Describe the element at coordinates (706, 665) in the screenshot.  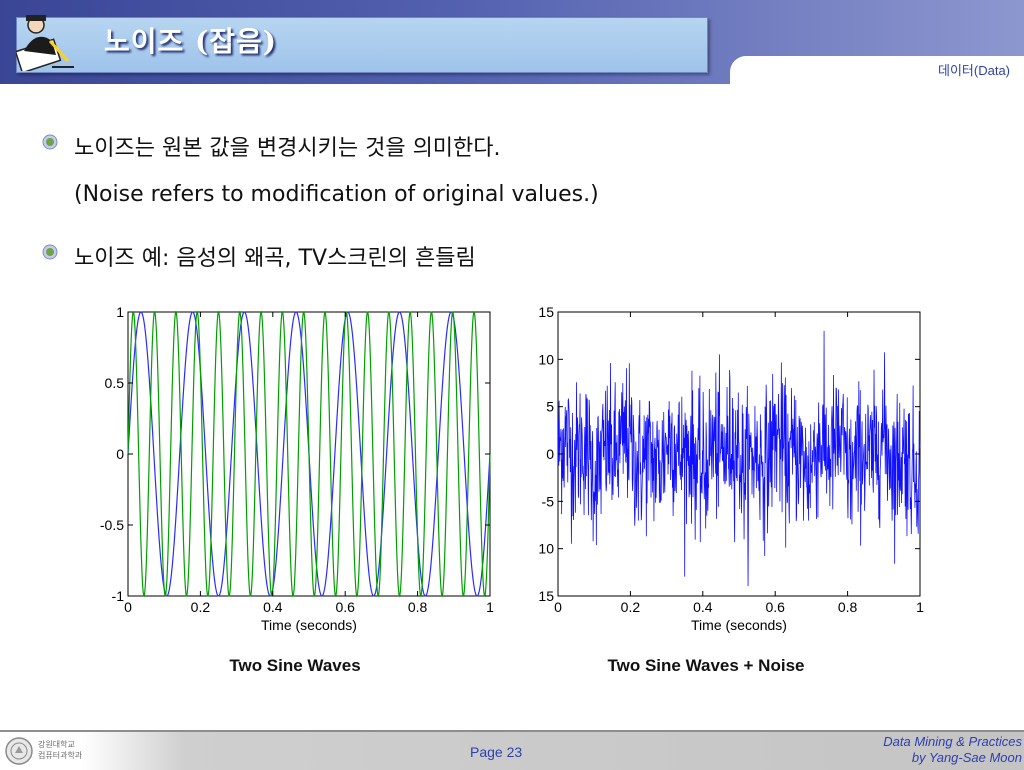
I see `chart-2-title: Two Sine Waves + Noise` at that location.